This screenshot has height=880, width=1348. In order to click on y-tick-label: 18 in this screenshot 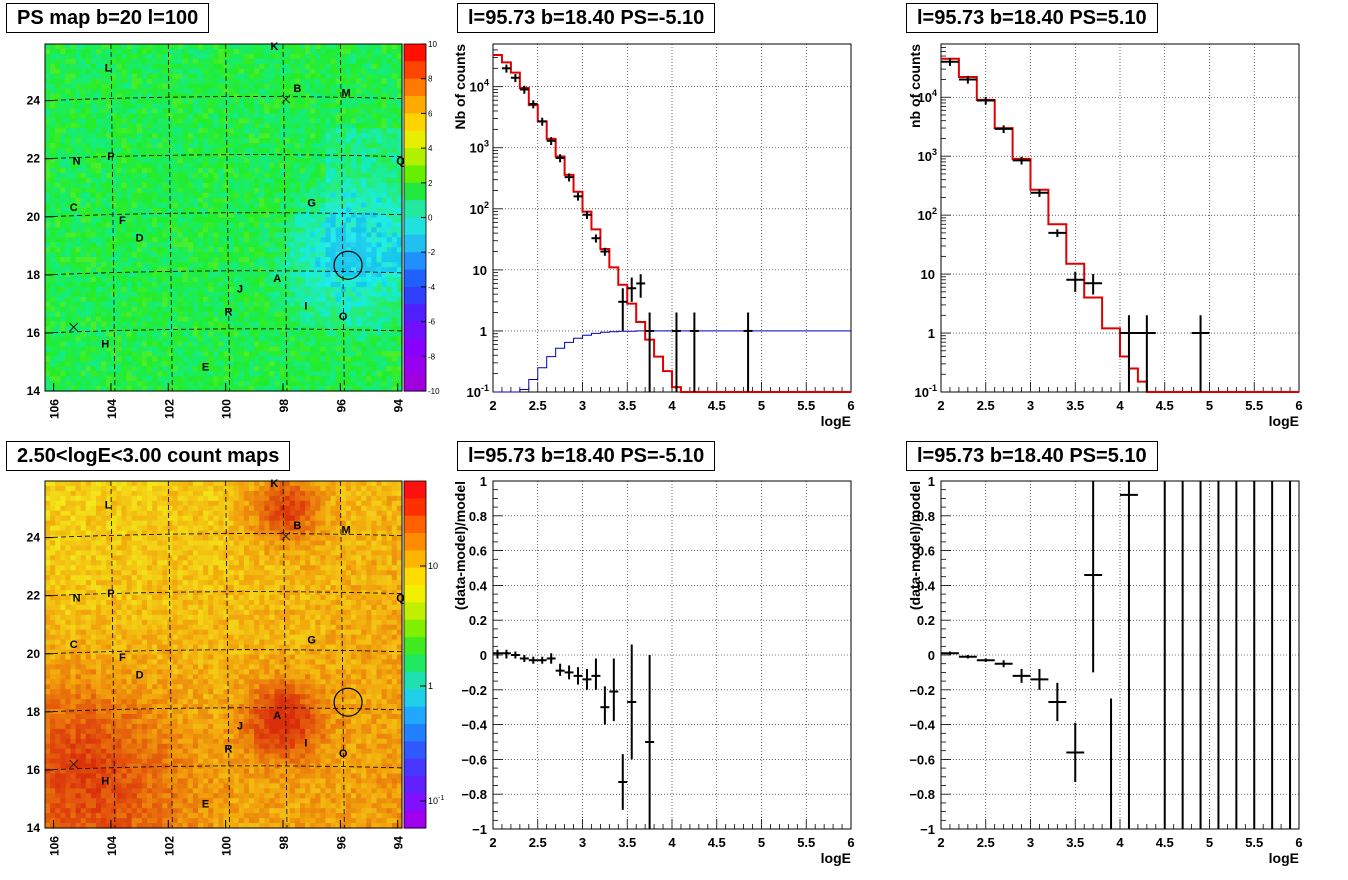, I will do `click(34, 275)`.